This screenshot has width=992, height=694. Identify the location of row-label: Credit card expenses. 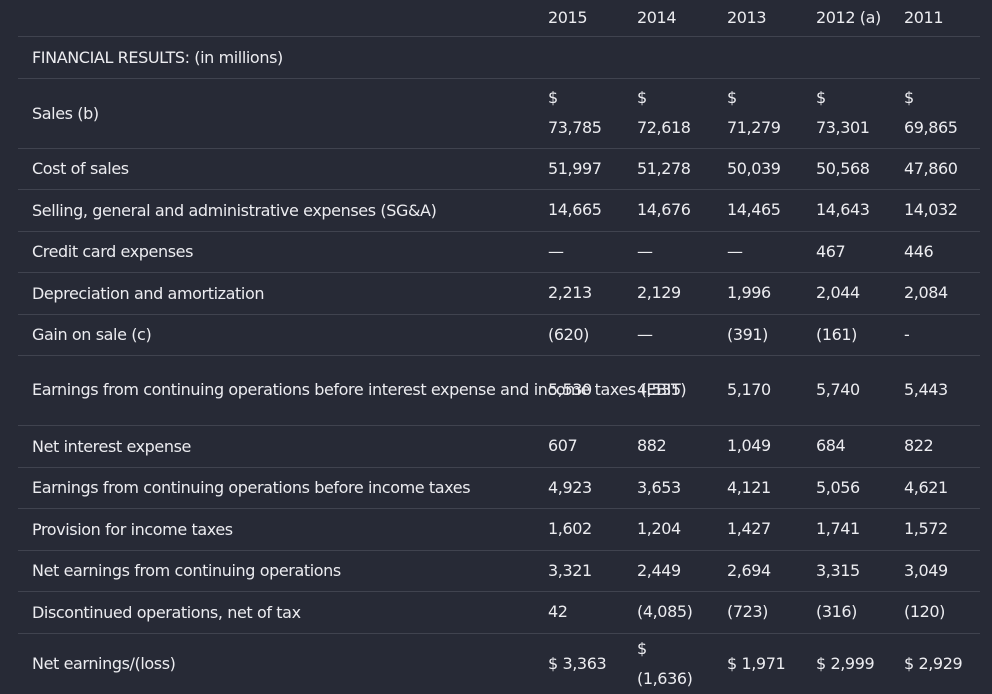
(277, 252).